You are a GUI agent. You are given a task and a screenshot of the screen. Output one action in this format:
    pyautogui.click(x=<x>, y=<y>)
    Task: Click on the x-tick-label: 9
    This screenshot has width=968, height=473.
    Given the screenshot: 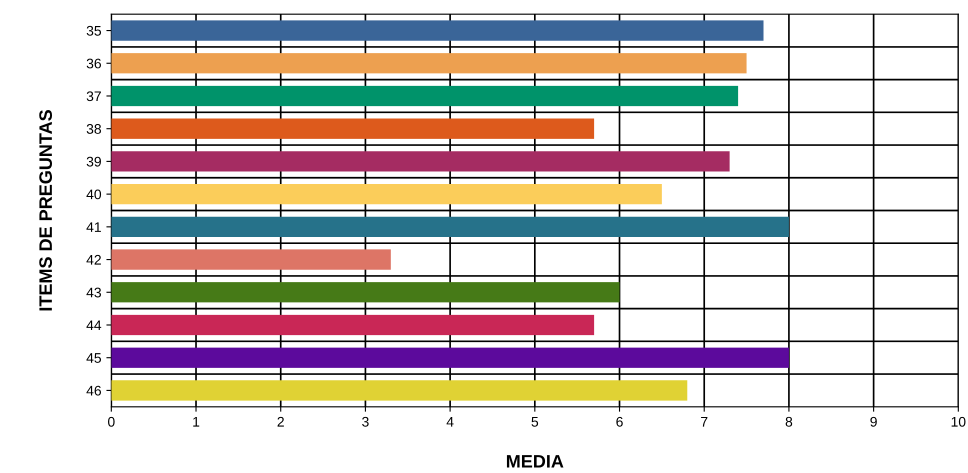 What is the action you would take?
    pyautogui.click(x=873, y=421)
    